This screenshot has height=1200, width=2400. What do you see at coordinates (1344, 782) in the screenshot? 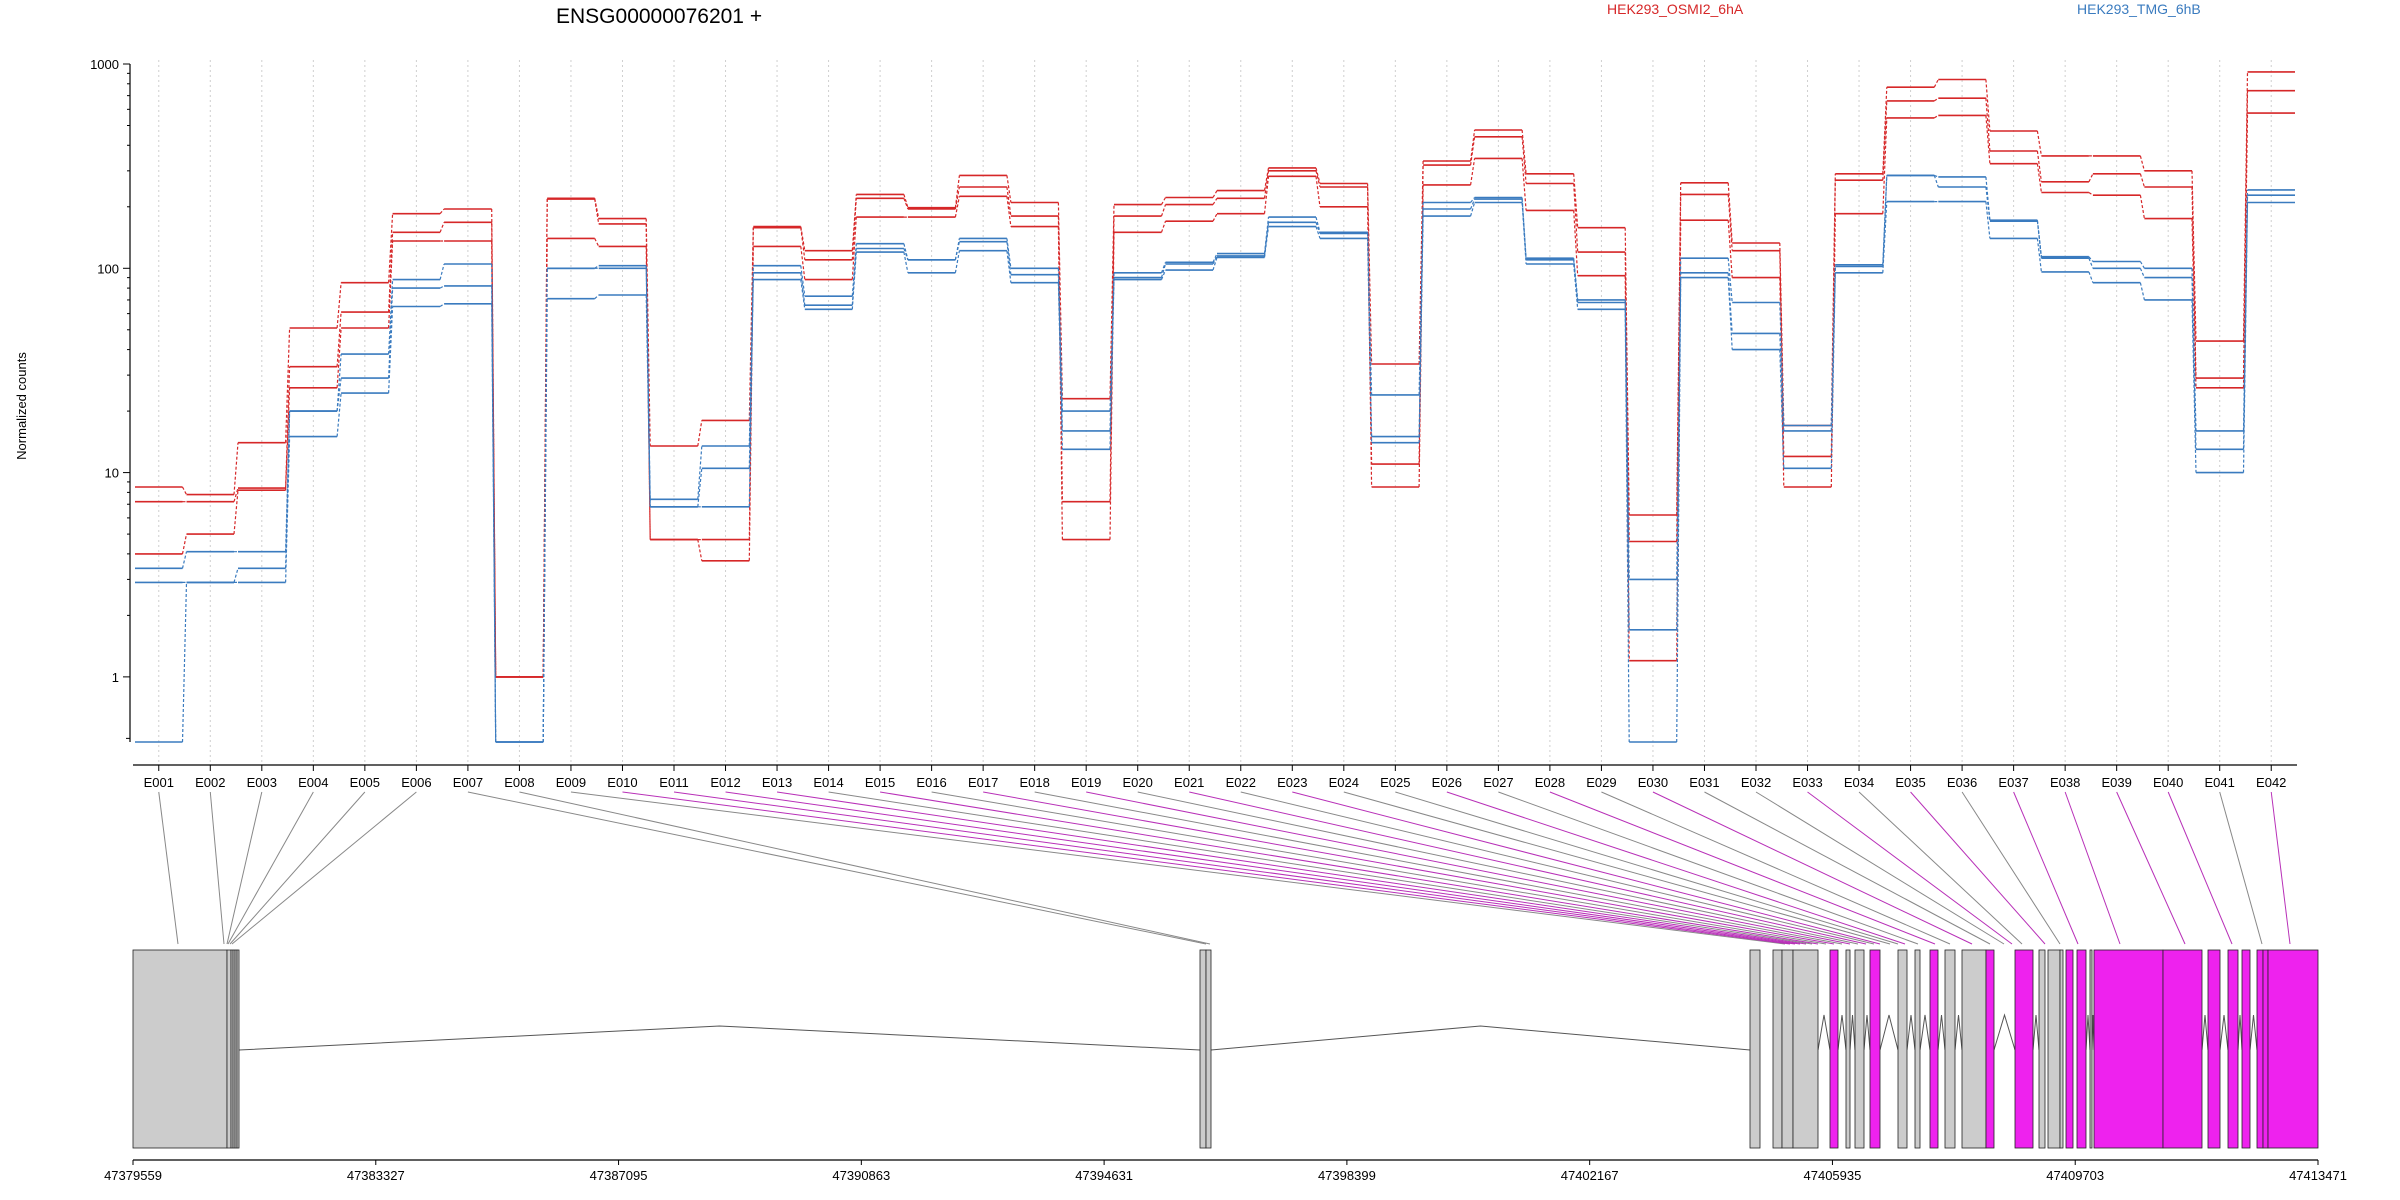
I see `x-tick-label: E024` at bounding box center [1344, 782].